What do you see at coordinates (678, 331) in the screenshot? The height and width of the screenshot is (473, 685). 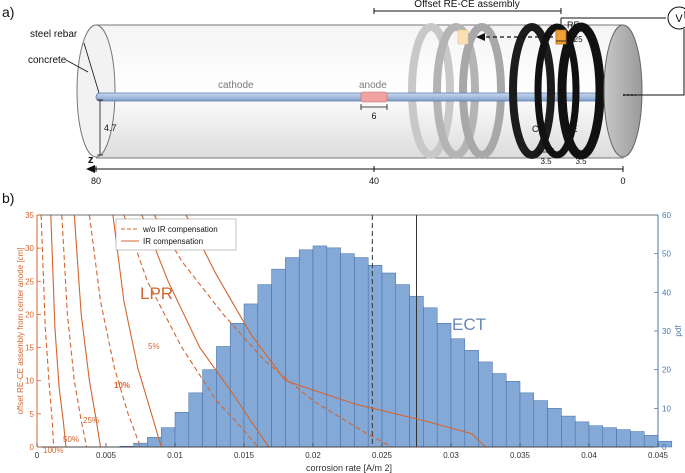 I see `y-right-axis-label: pdf` at bounding box center [678, 331].